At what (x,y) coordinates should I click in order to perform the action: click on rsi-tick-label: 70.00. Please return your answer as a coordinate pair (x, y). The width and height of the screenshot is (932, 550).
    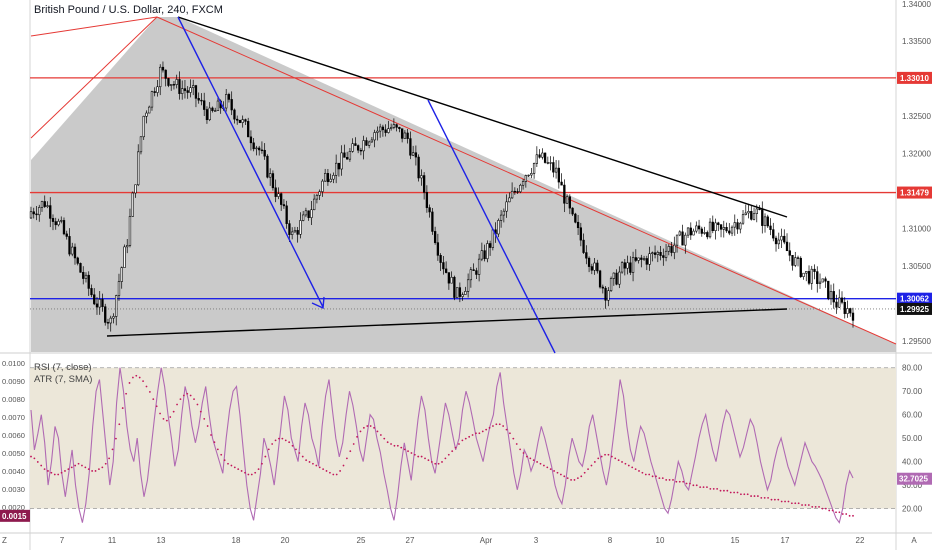
    Looking at the image, I should click on (912, 391).